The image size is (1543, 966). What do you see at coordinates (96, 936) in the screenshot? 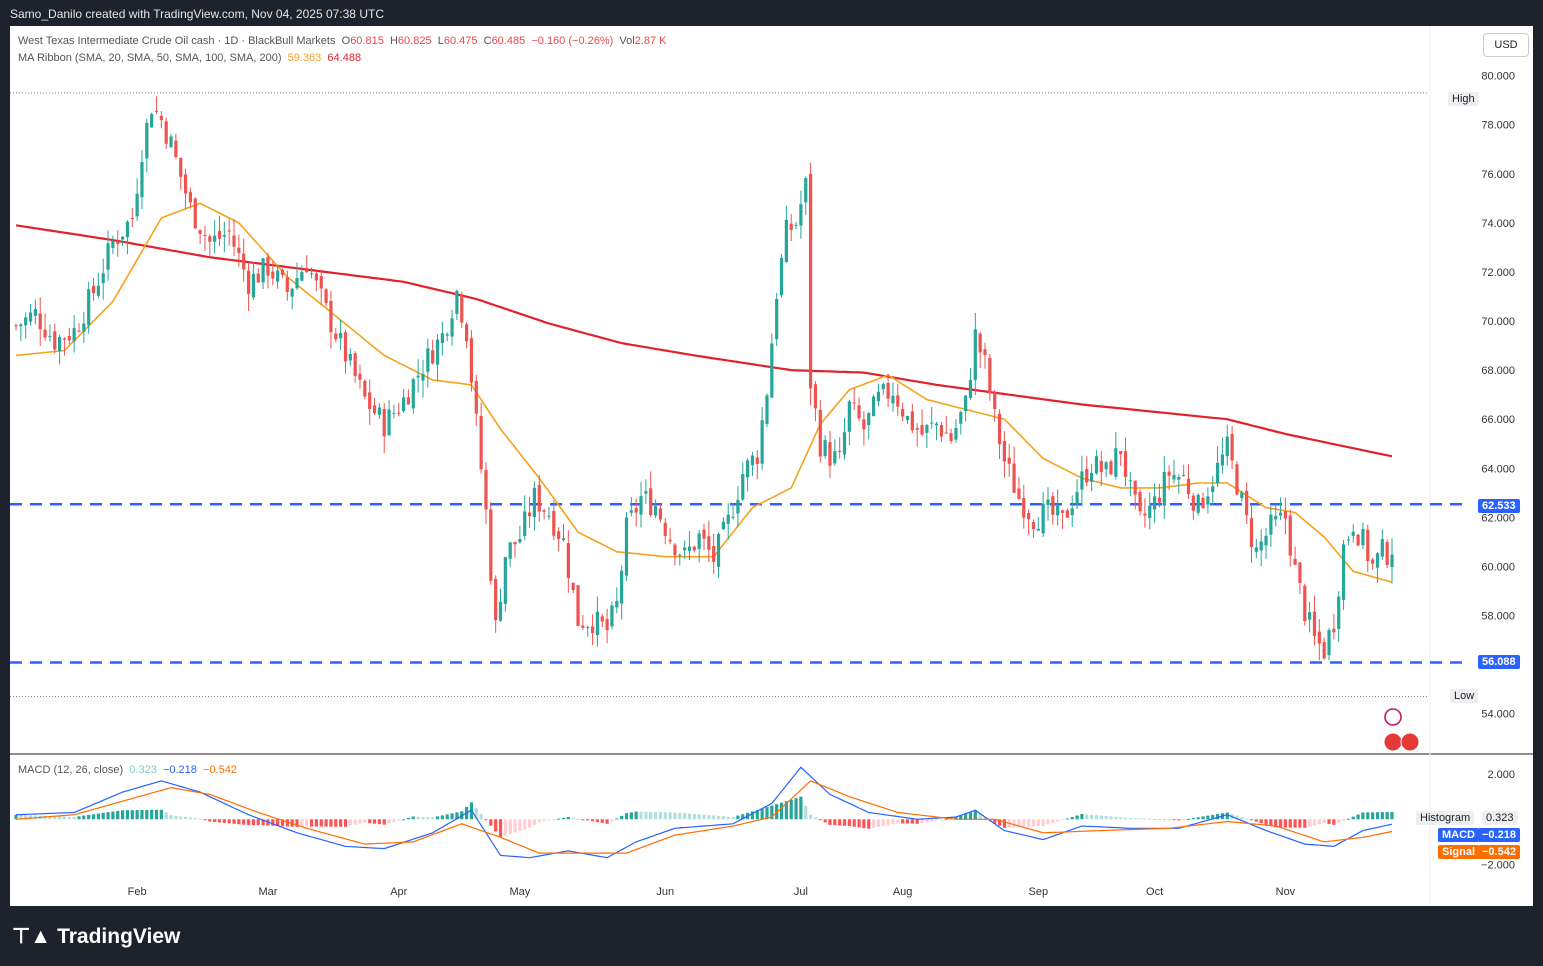
I see `tradingview-logo: ⊤▲ TradingView` at bounding box center [96, 936].